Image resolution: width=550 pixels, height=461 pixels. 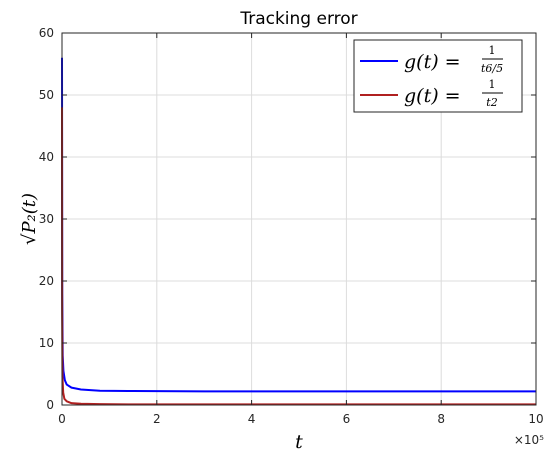 I want to click on x-tick-label: 10, so click(x=535, y=419).